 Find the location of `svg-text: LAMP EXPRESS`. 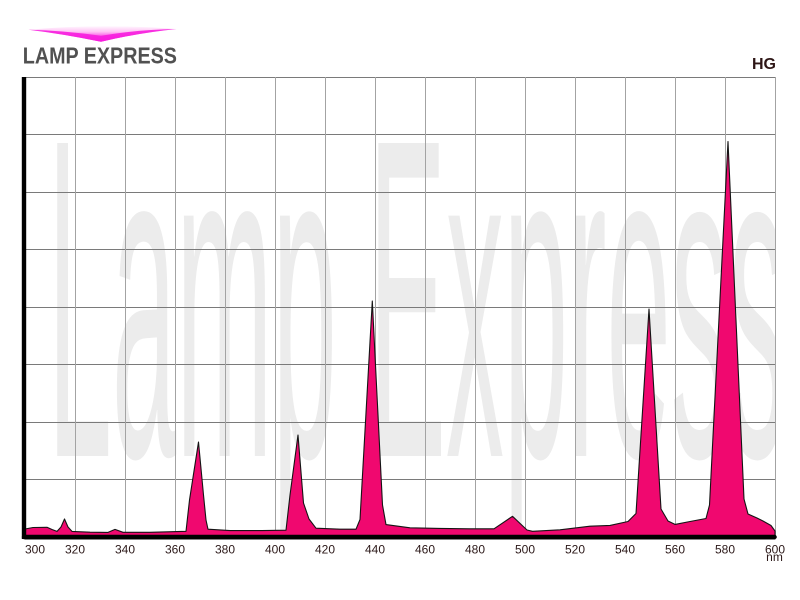

svg-text: LAMP EXPRESS is located at coordinates (100, 56).